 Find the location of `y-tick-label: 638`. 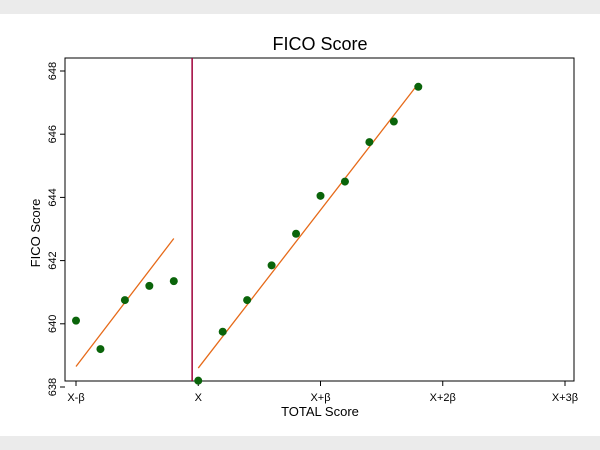

y-tick-label: 638 is located at coordinates (53, 387).